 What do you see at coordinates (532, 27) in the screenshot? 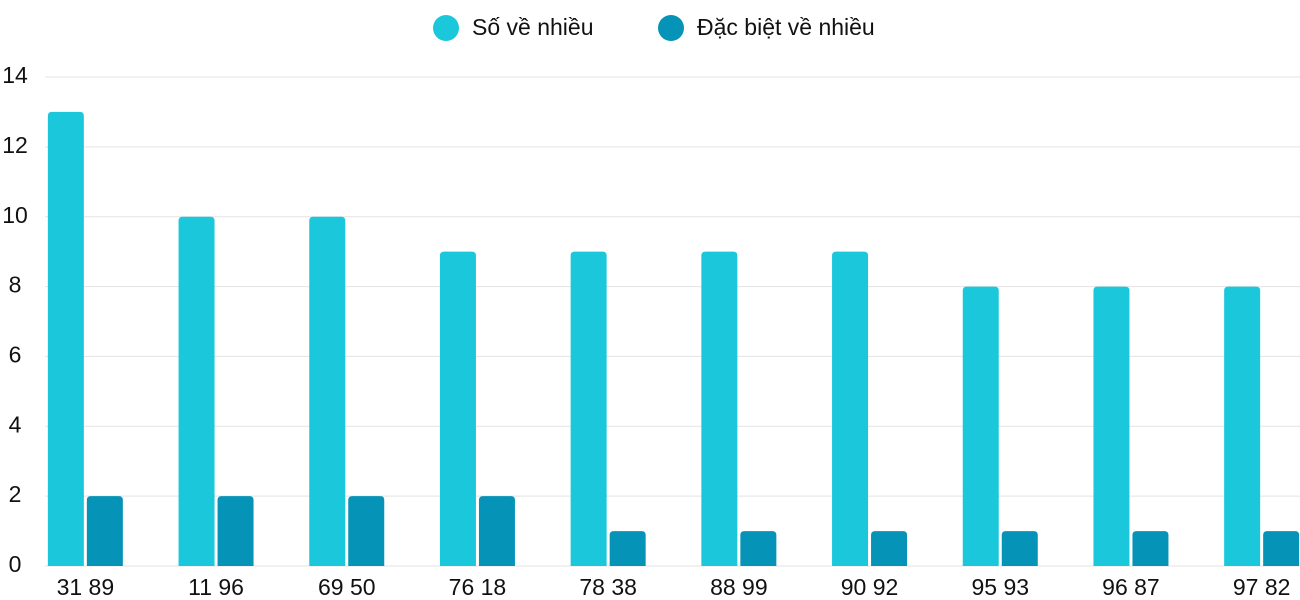
I see `legend-label: Số về nhiều` at bounding box center [532, 27].